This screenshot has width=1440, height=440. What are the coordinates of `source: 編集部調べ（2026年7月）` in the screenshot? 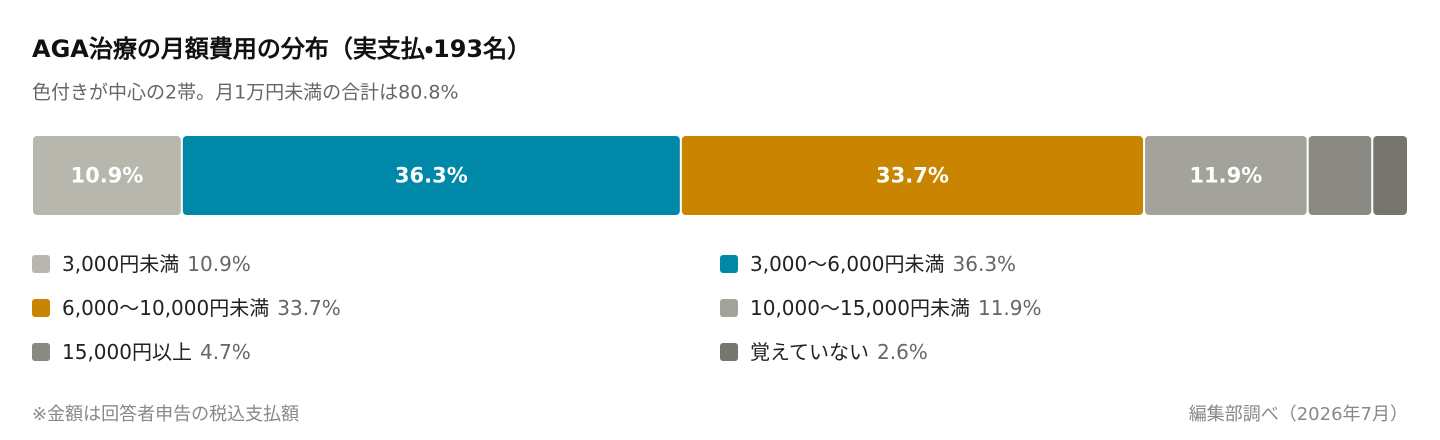 It's located at (1298, 414).